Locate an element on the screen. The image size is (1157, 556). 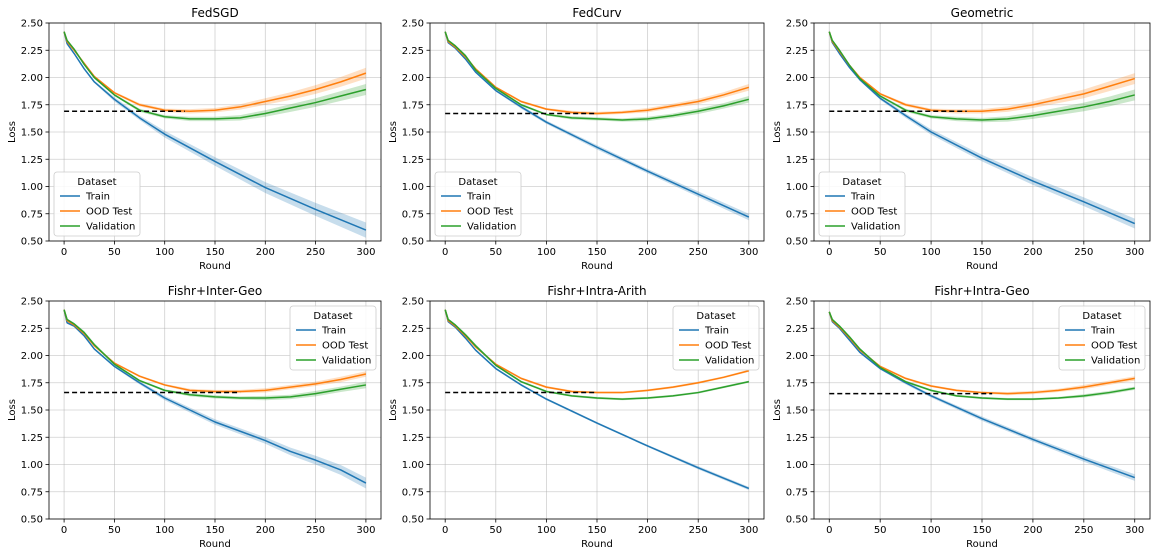
panel-title: FedCurv is located at coordinates (596, 13).